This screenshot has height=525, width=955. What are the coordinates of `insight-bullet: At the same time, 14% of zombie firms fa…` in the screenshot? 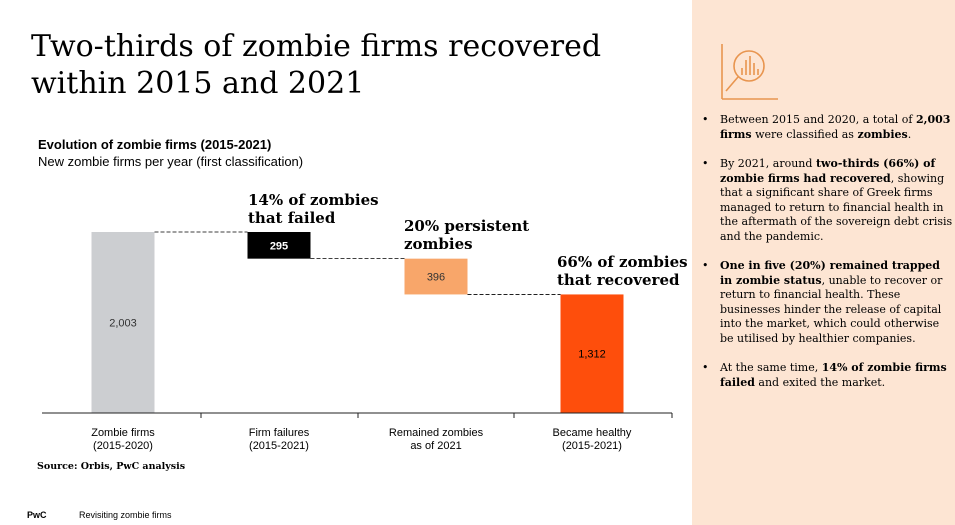 It's located at (825, 375).